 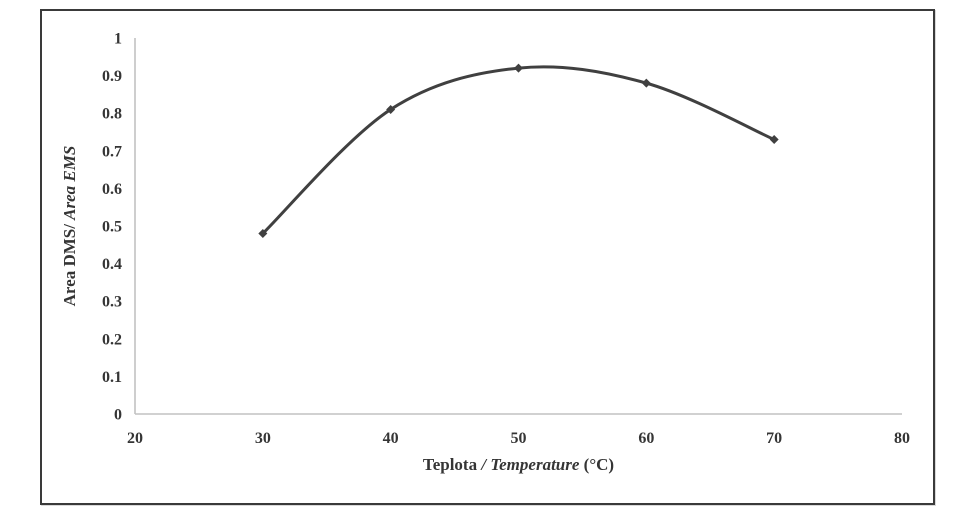 What do you see at coordinates (112, 339) in the screenshot?
I see `y-tick-label: 0.2` at bounding box center [112, 339].